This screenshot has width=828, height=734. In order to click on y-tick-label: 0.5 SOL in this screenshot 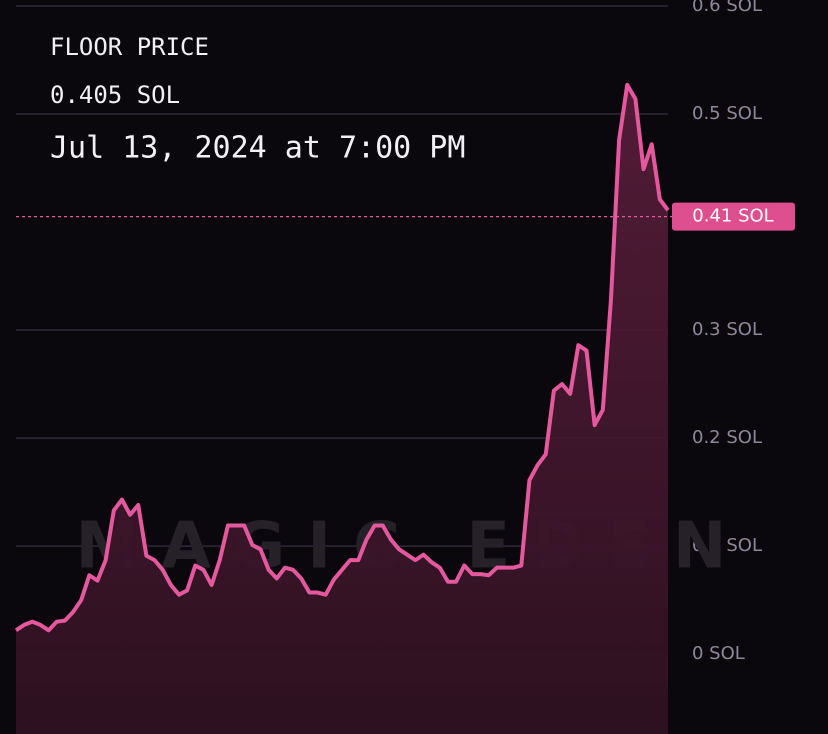, I will do `click(727, 113)`.